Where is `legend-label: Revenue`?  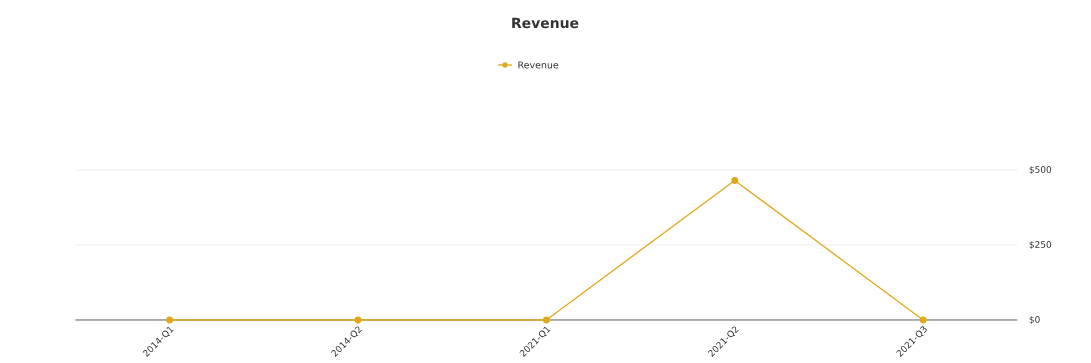
legend-label: Revenue is located at coordinates (538, 65).